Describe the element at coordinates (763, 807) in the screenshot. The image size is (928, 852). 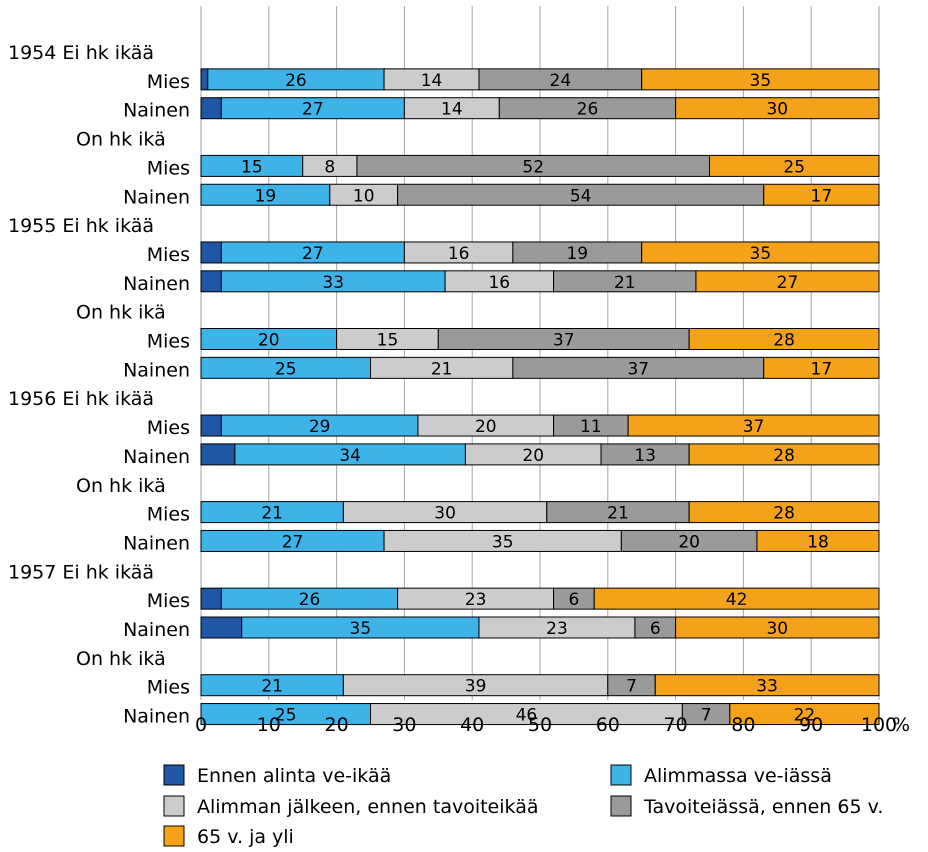
I see `legend-label: Tavoiteiässä, ennen 65 v.` at that location.